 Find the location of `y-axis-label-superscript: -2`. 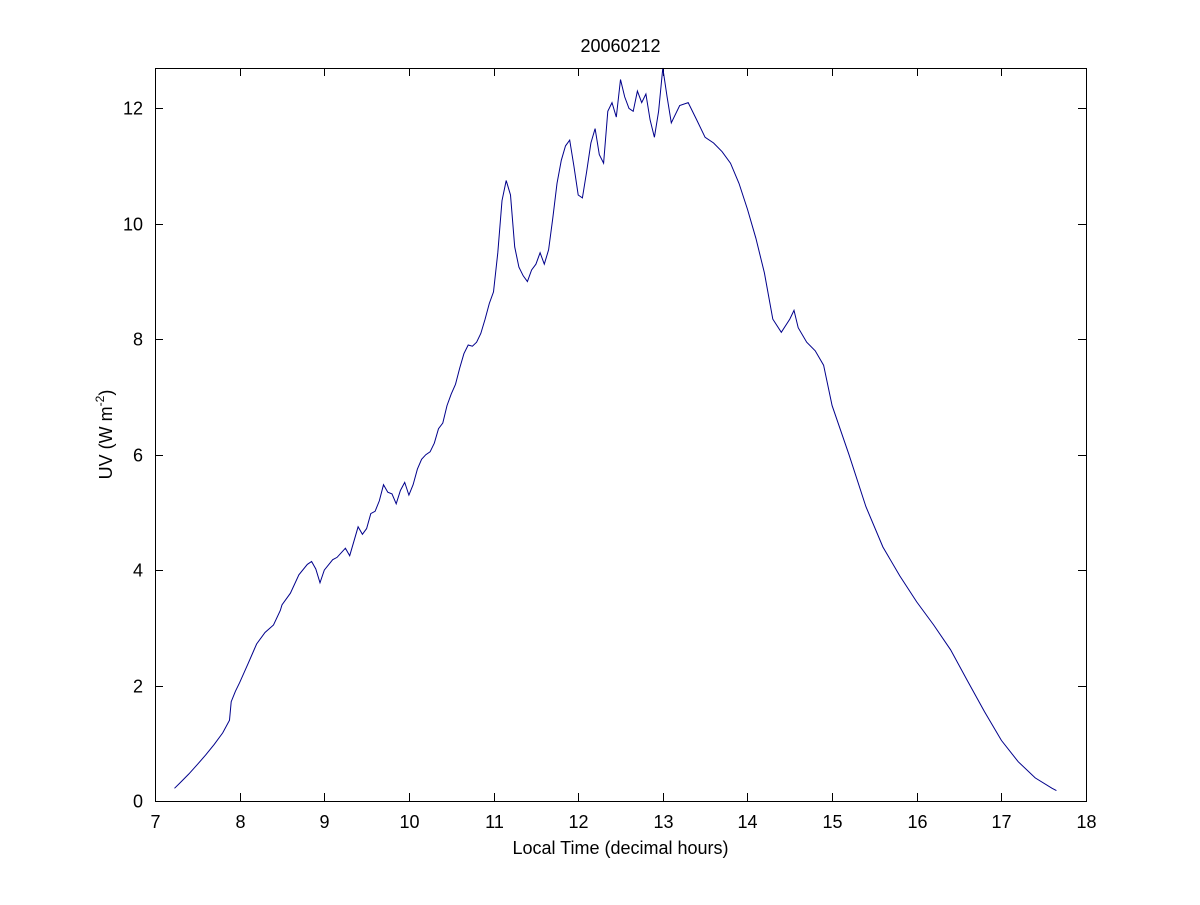

y-axis-label-superscript: -2 is located at coordinates (100, 400).